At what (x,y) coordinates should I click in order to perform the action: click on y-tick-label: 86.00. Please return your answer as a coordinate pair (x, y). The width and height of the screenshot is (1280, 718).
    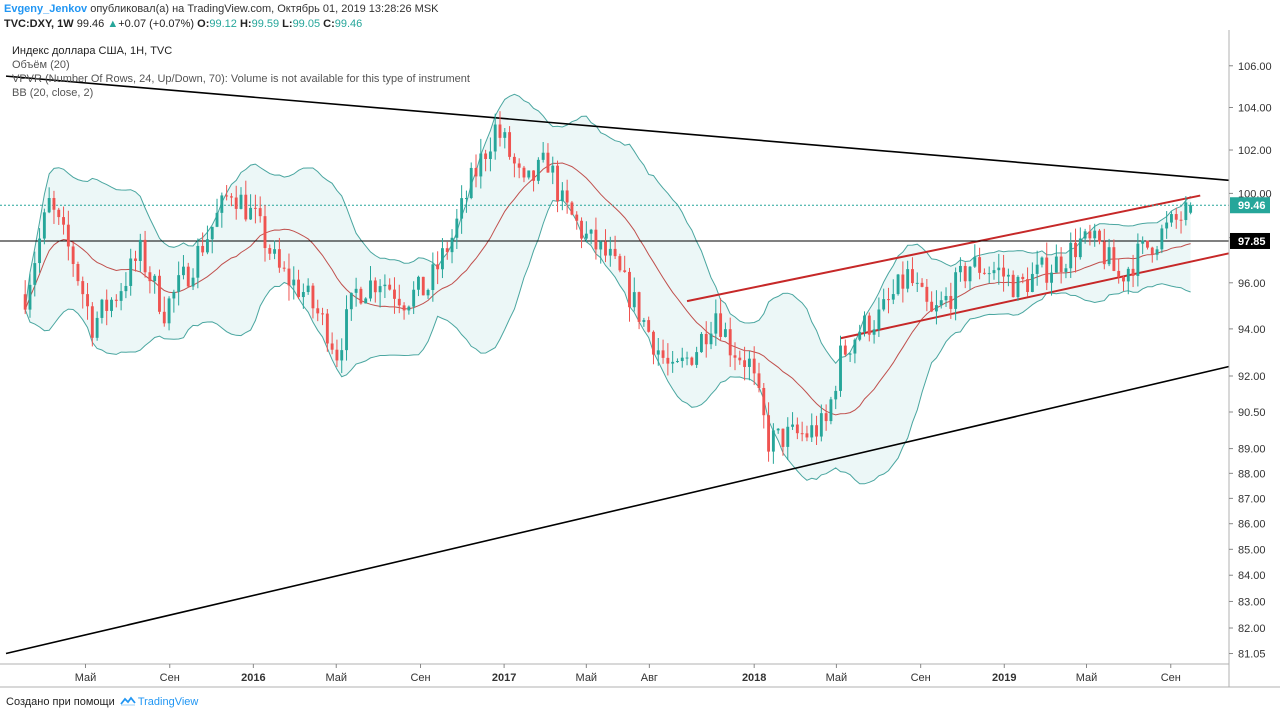
    Looking at the image, I should click on (1252, 525).